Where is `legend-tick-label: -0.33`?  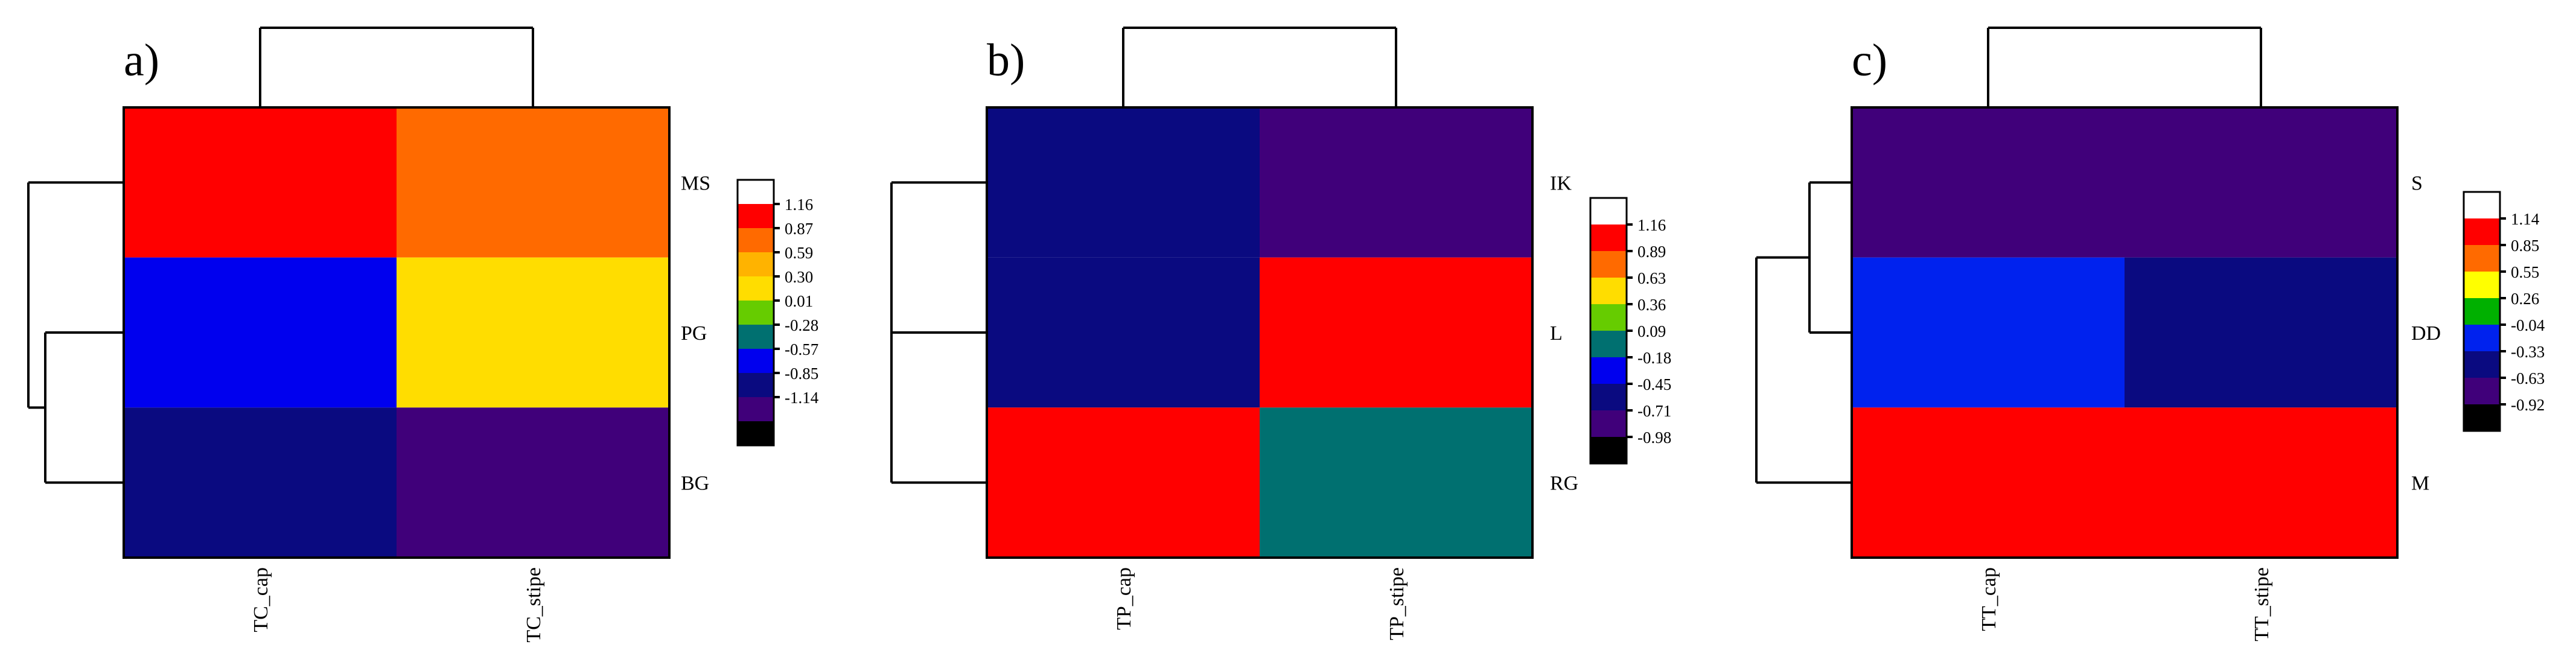
legend-tick-label: -0.33 is located at coordinates (2528, 352).